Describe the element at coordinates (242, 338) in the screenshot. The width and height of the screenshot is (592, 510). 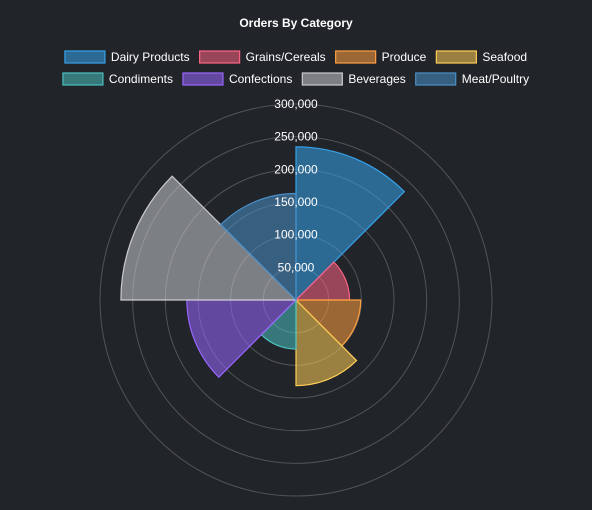
I see `segment-confections` at that location.